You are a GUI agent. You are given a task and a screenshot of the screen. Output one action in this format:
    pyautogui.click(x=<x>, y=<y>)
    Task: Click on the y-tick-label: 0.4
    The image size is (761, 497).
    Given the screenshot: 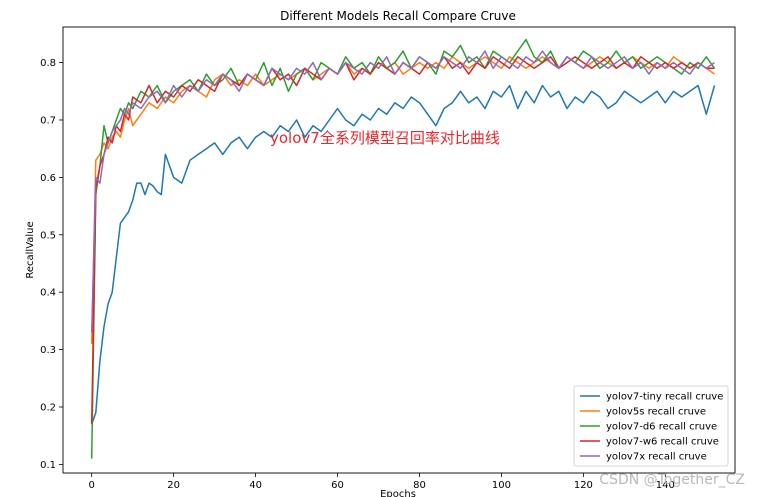 What is the action you would take?
    pyautogui.click(x=48, y=293)
    